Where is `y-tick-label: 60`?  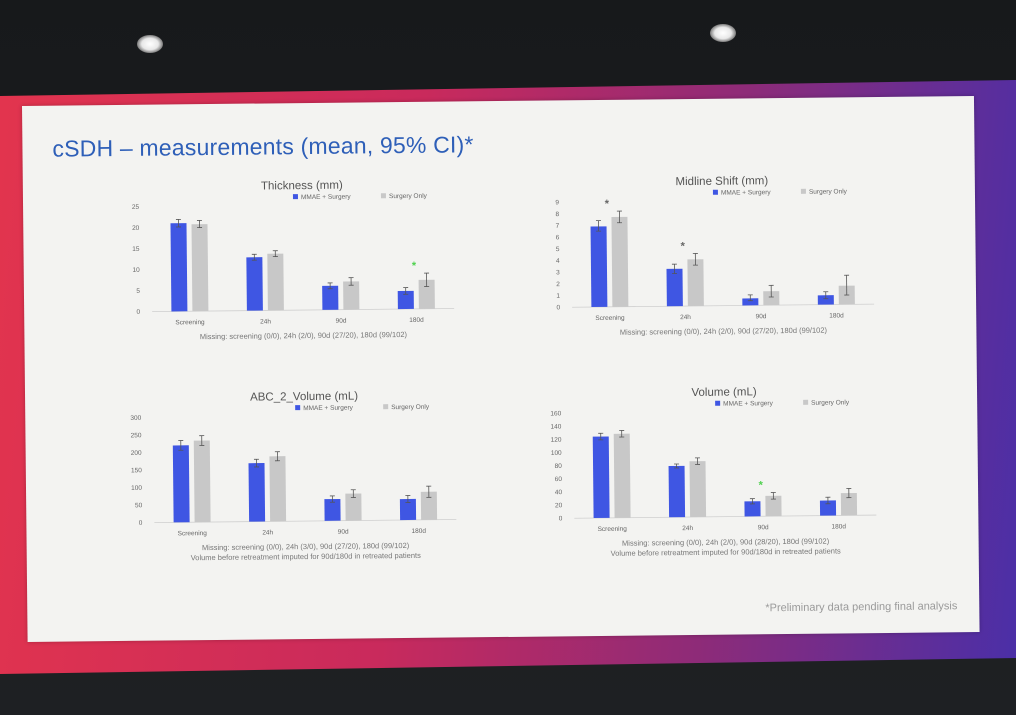
y-tick-label: 60 is located at coordinates (559, 479).